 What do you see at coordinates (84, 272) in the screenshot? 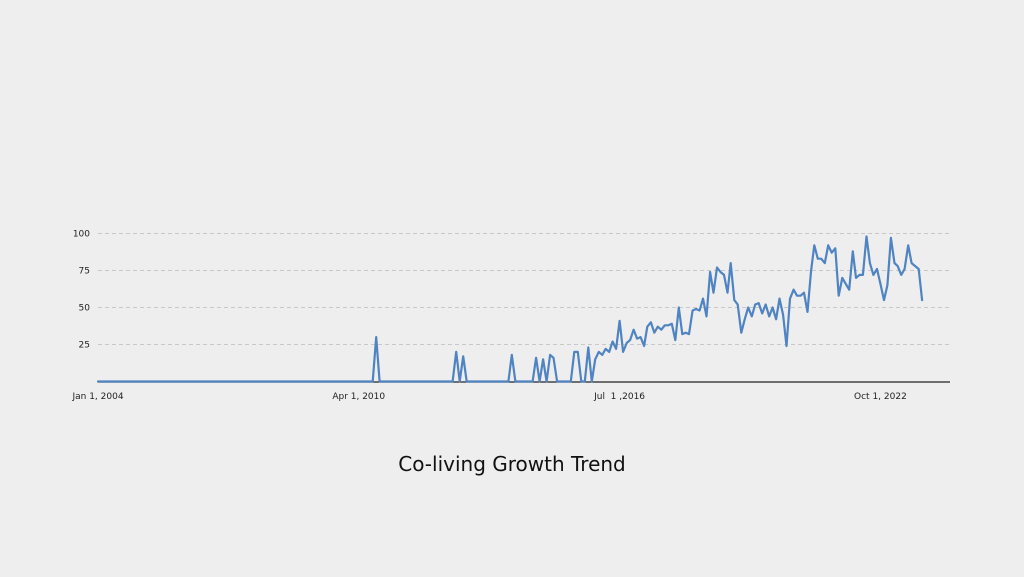
I see `y-tick-label: 75` at bounding box center [84, 272].